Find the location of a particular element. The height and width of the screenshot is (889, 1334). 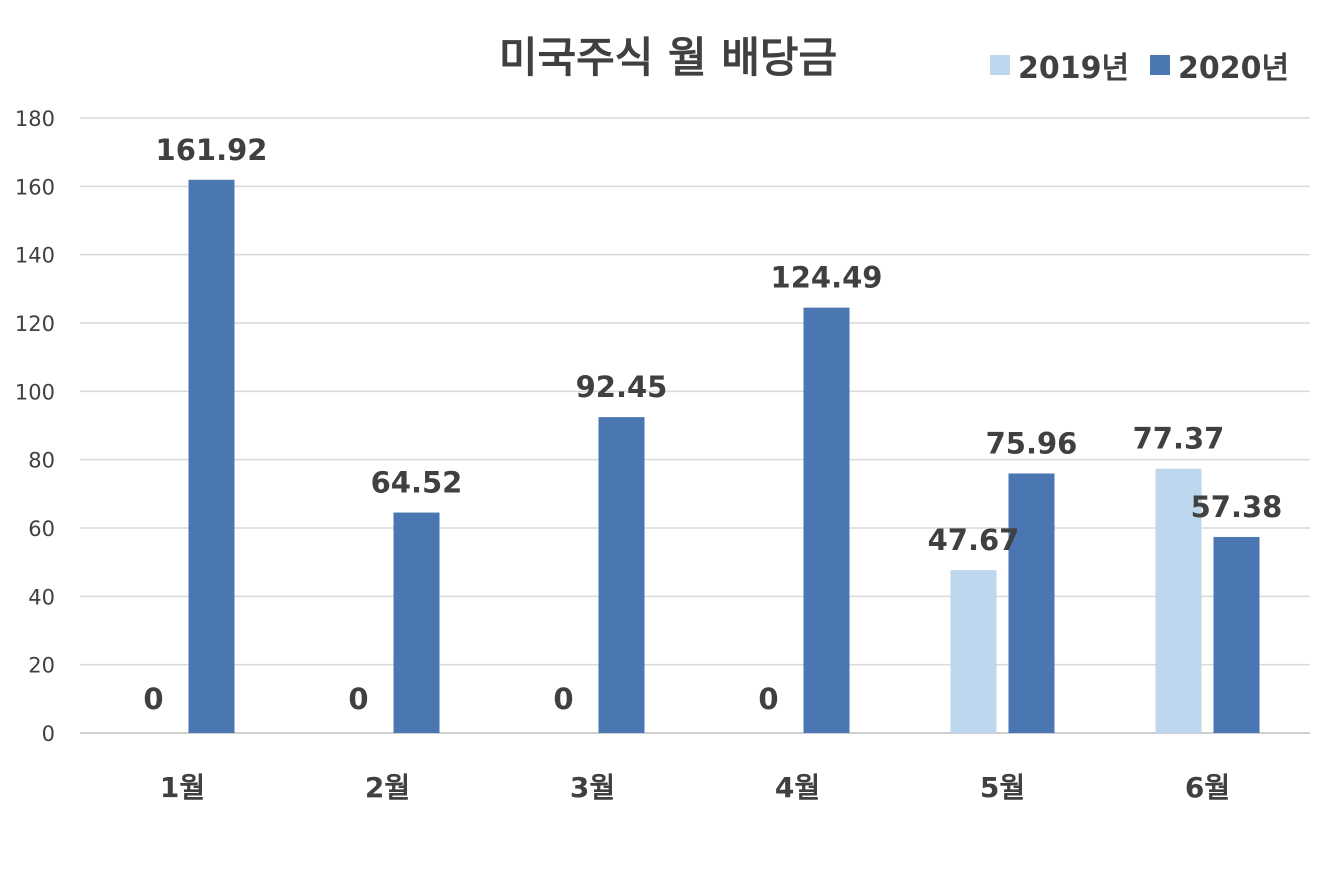

x-tick-3: 3월 is located at coordinates (592, 787).